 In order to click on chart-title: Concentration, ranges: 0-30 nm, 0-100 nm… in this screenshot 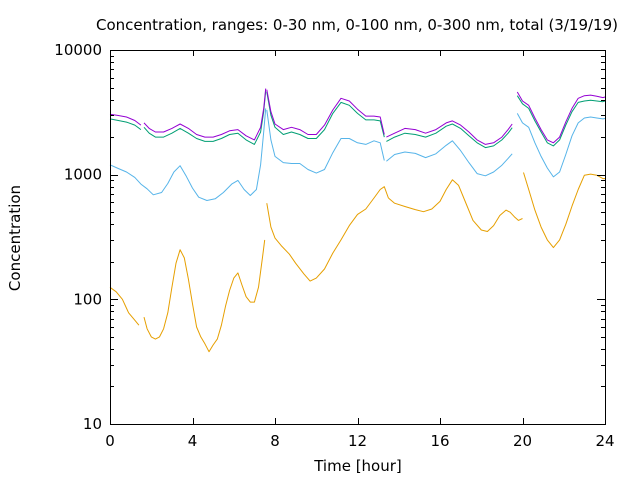, I will do `click(357, 25)`.